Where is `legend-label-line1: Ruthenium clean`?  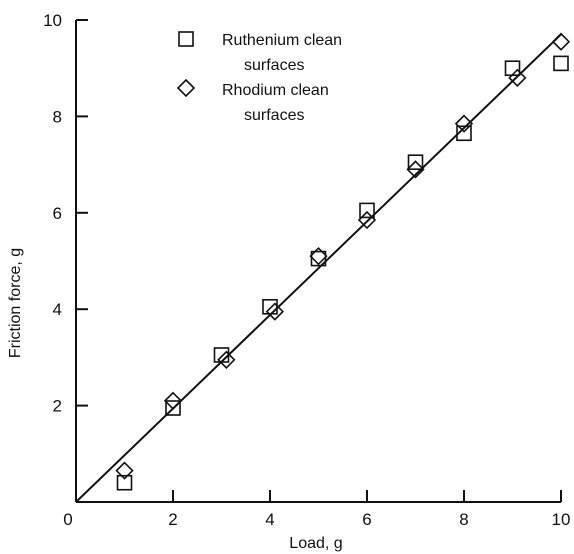
legend-label-line1: Ruthenium clean is located at coordinates (282, 40).